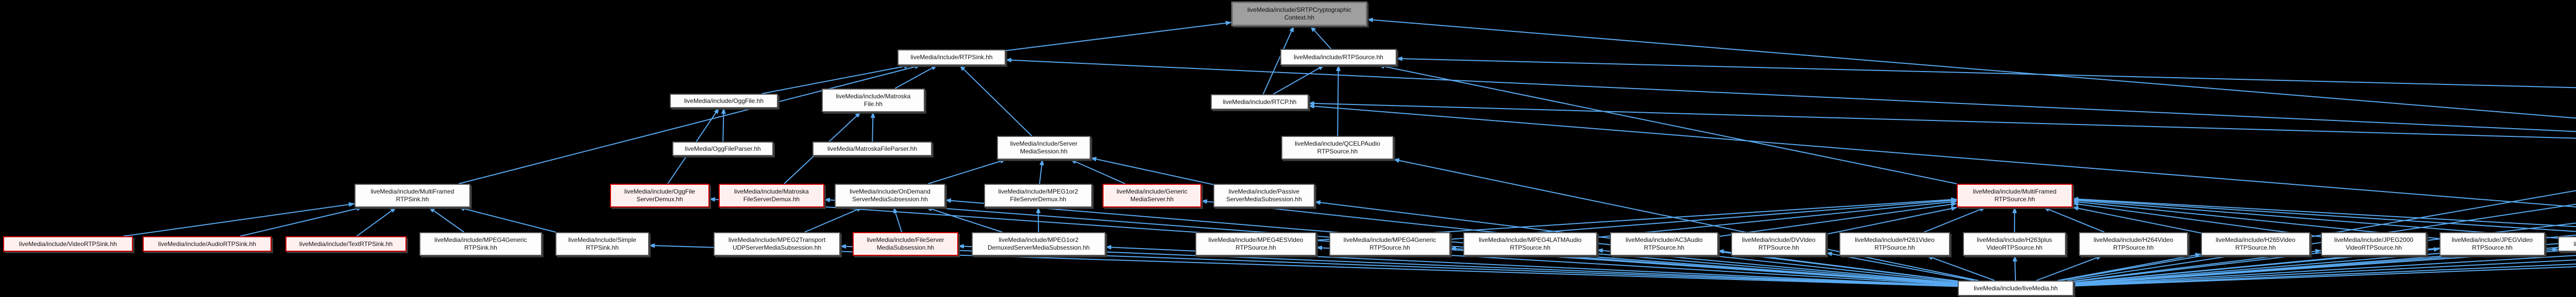 The image size is (2576, 297). Describe the element at coordinates (412, 195) in the screenshot. I see `node-mfsink: liveMedia/include/MultiFramed RTPSink.hh` at that location.